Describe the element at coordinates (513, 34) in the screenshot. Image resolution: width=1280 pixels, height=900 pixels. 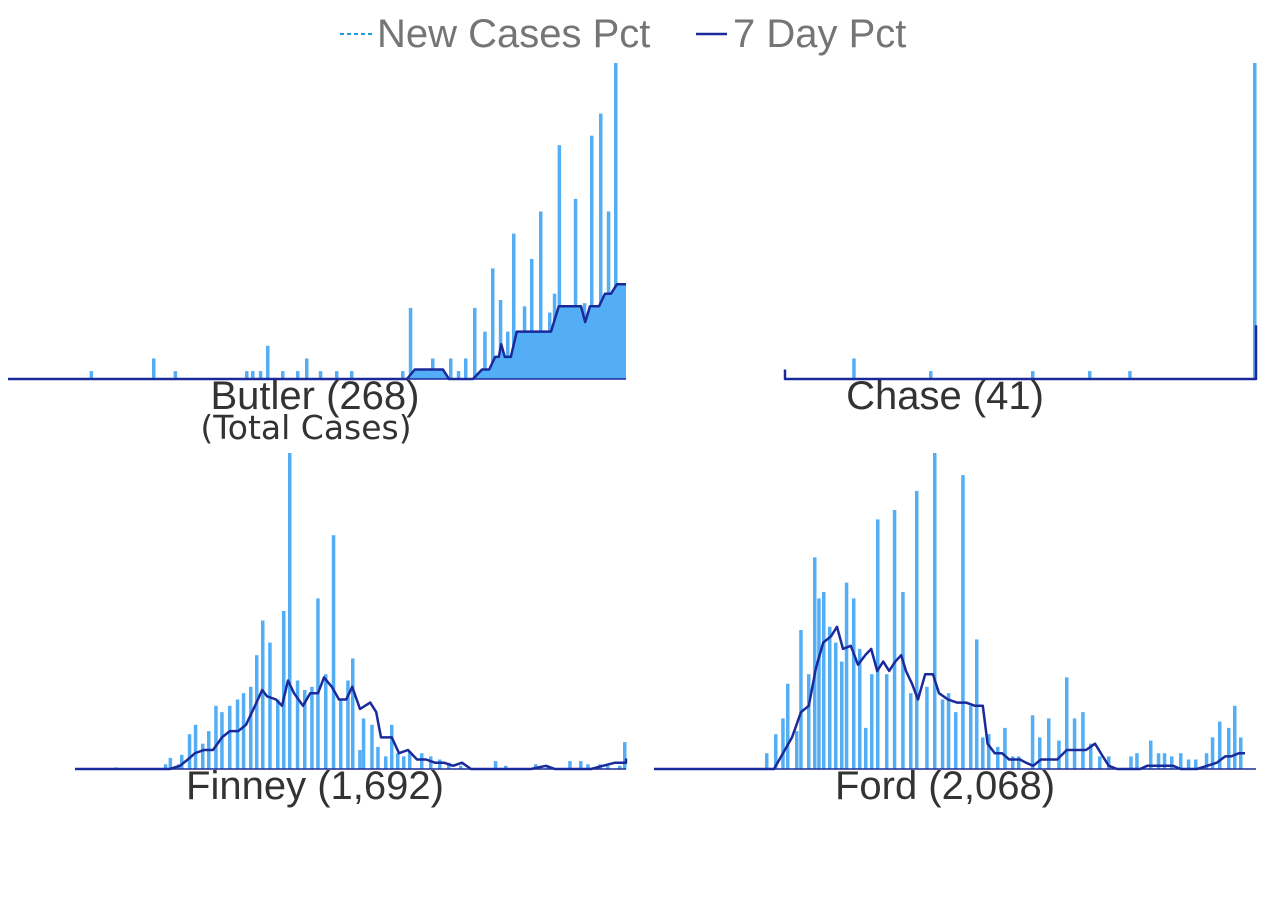
I see `legend-label-new-cases-pct: New Cases Pct` at that location.